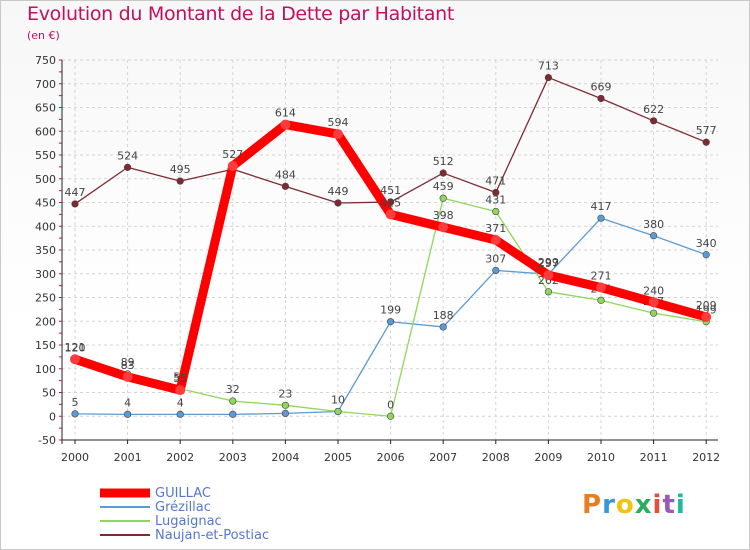  Describe the element at coordinates (127, 414) in the screenshot. I see `point-gr-zillac-2001` at that location.